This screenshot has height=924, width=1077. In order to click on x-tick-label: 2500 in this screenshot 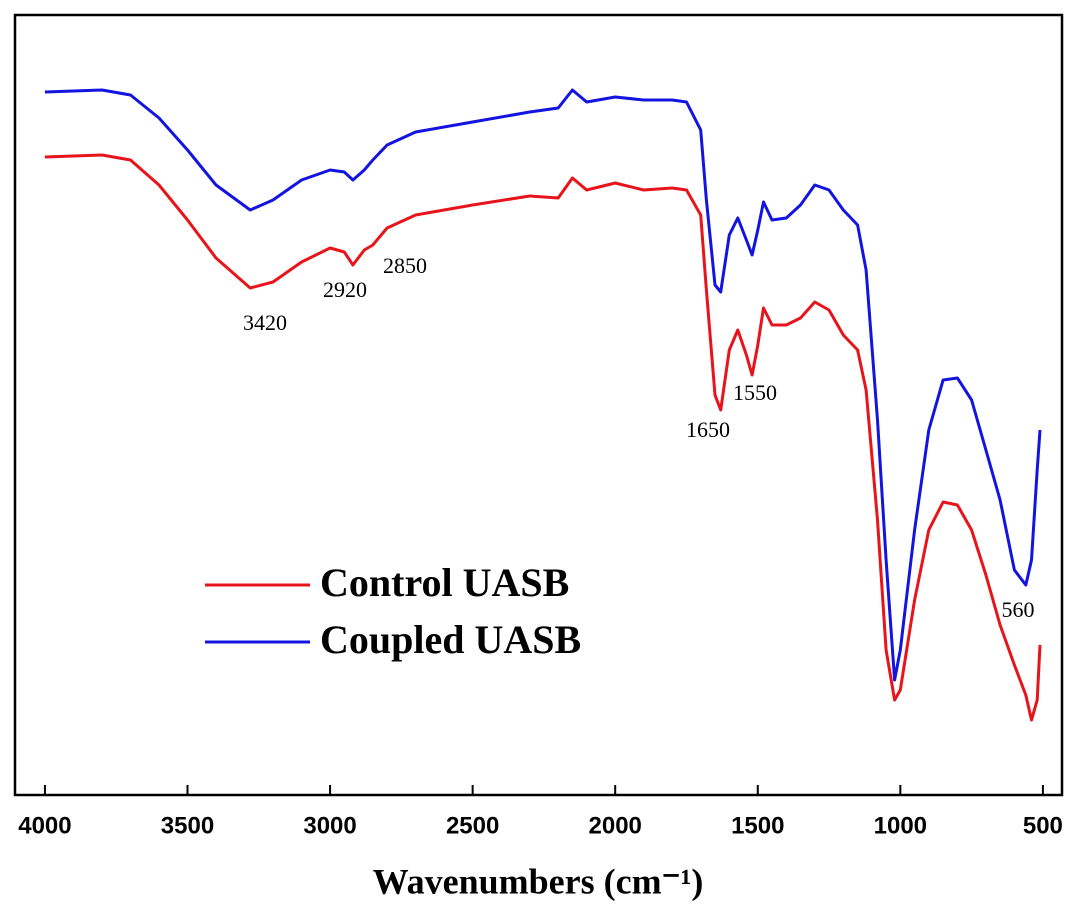, I will do `click(472, 825)`.